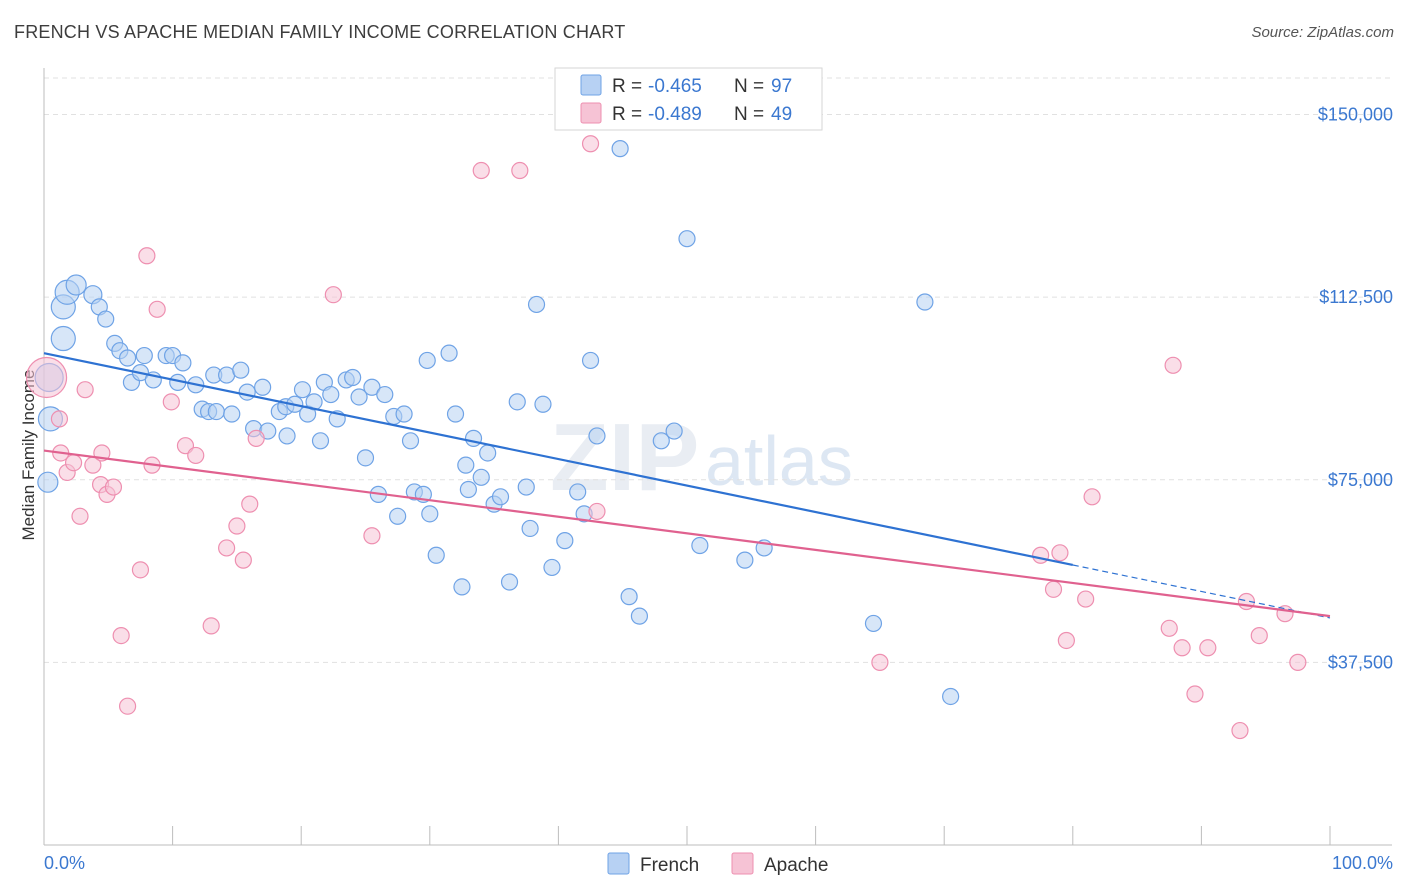 Image resolution: width=1406 pixels, height=892 pixels. Describe the element at coordinates (627, 86) in the screenshot. I see `legend-french-r-label: R =` at that location.